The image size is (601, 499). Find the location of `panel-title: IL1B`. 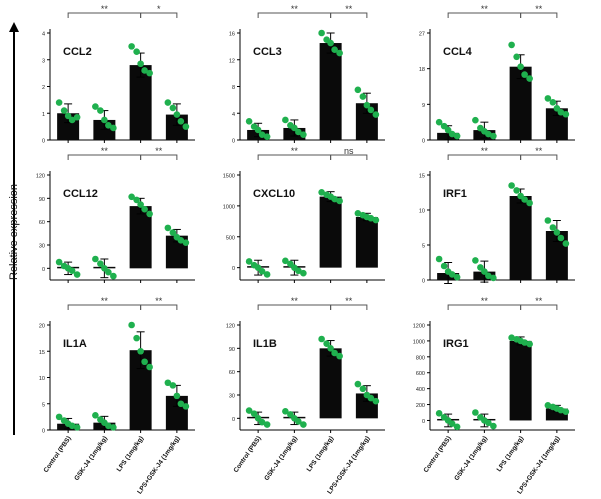

panel-title: IL1B is located at coordinates (265, 344).